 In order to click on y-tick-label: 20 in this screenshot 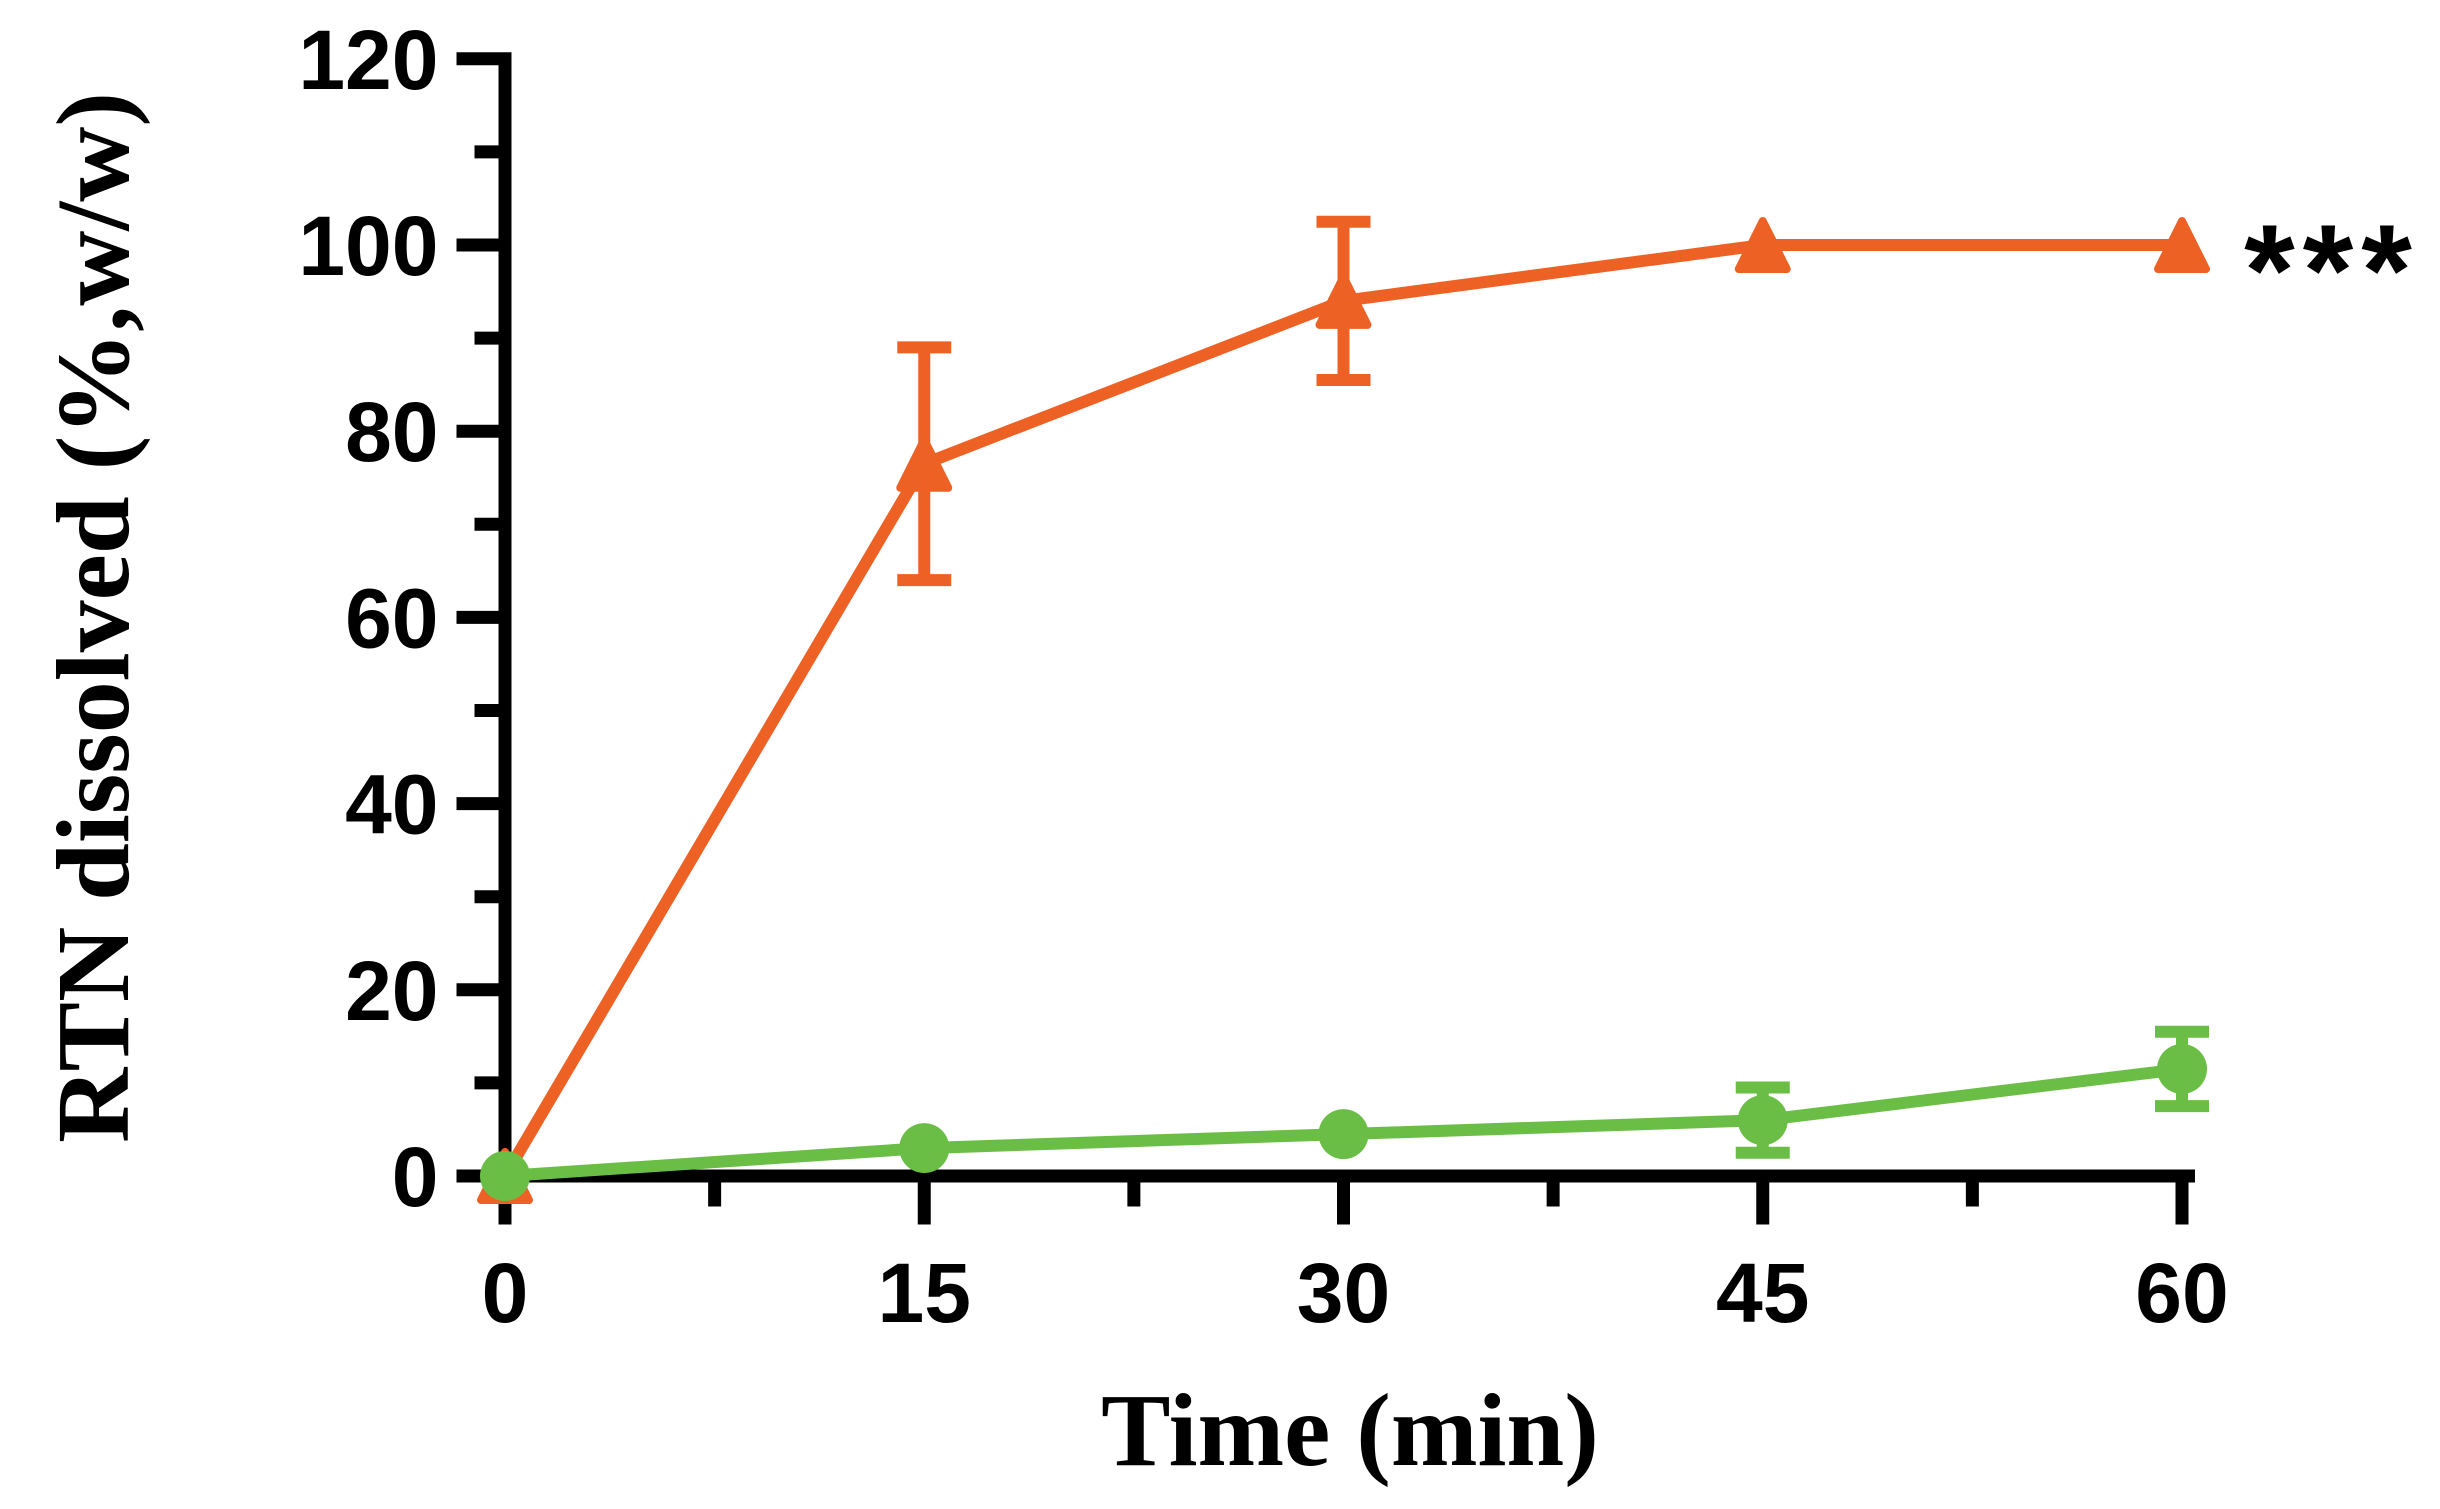, I will do `click(391, 991)`.